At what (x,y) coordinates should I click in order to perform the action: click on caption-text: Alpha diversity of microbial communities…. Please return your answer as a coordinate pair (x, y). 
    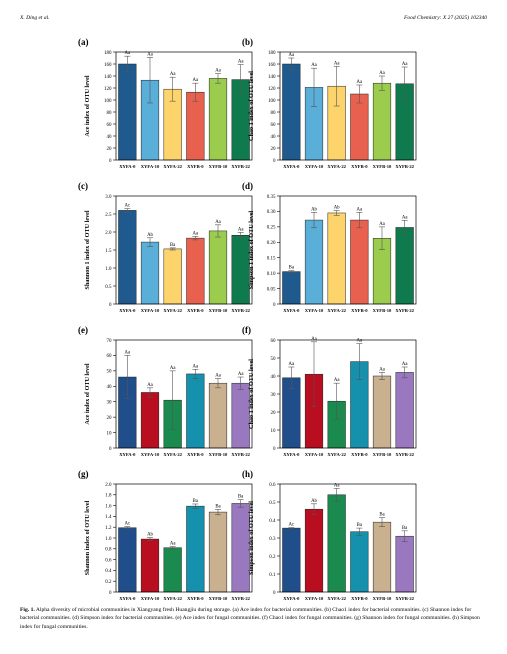
    Looking at the image, I should click on (250, 618).